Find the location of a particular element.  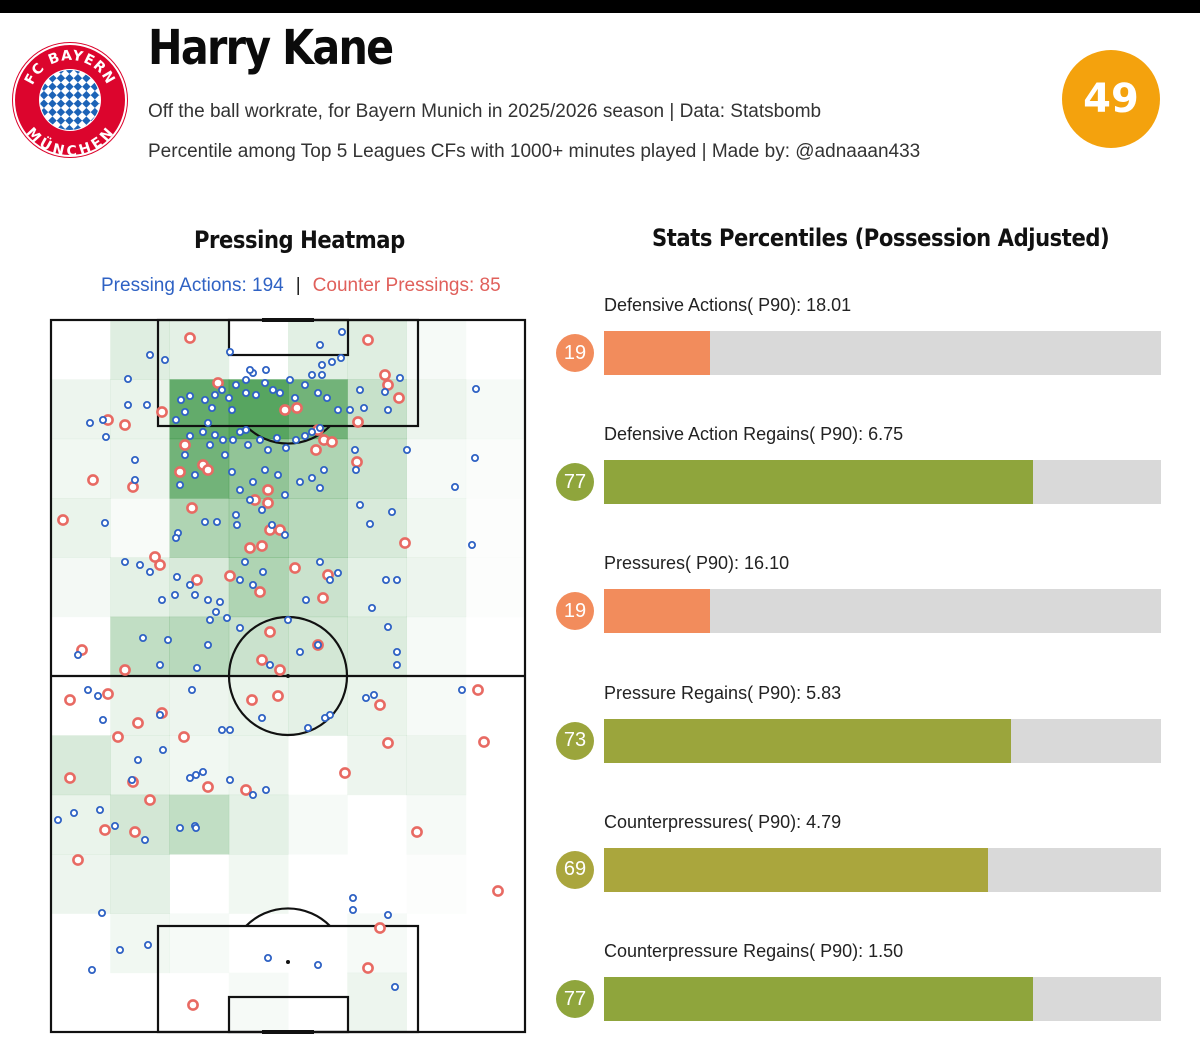

stat-label: Defensive Actions( P90): 18.01 is located at coordinates (728, 305).